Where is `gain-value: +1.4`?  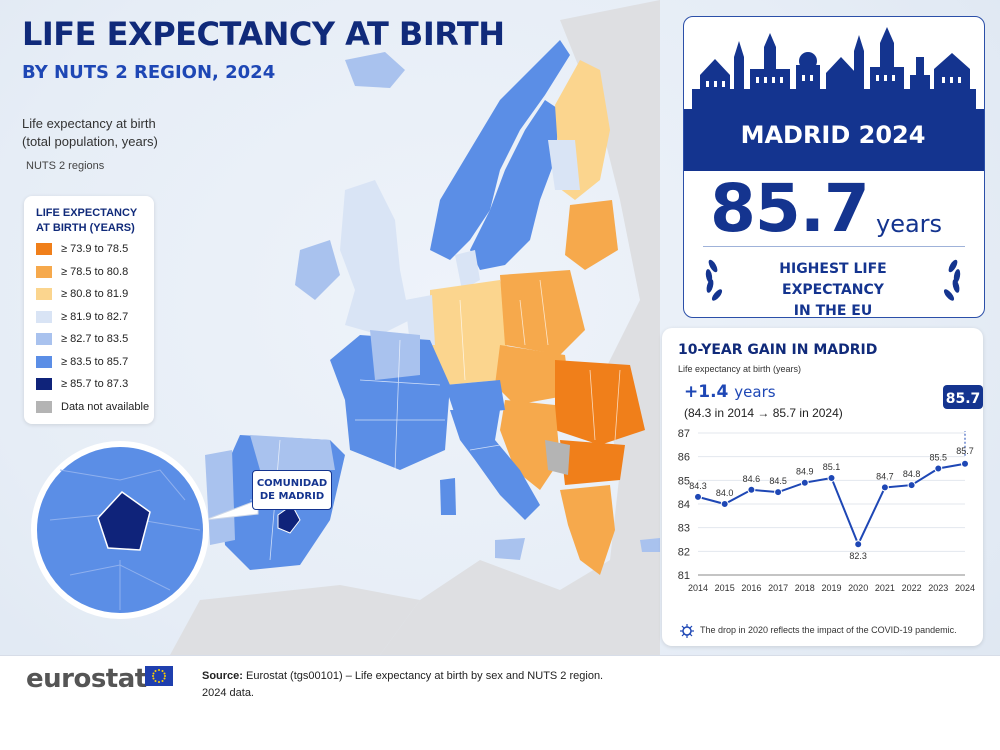 gain-value: +1.4 is located at coordinates (706, 392).